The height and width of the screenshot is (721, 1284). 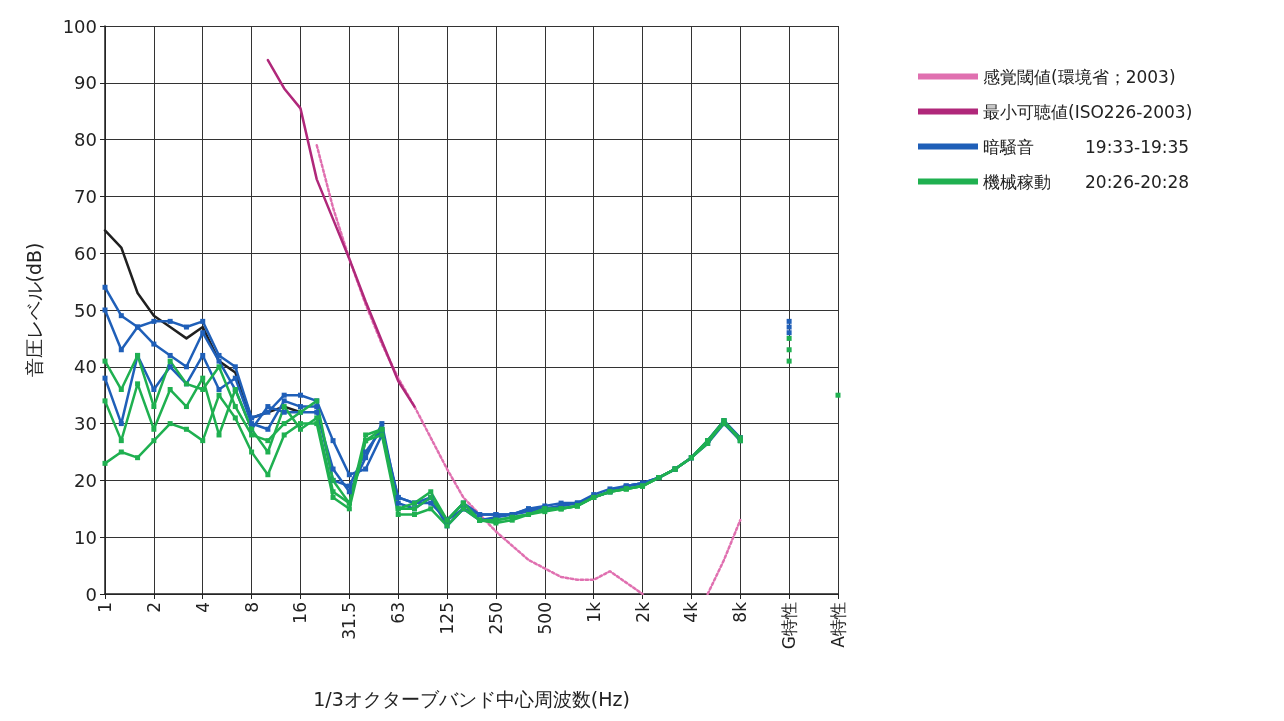 What do you see at coordinates (544, 618) in the screenshot?
I see `x-tick-label: 500` at bounding box center [544, 618].